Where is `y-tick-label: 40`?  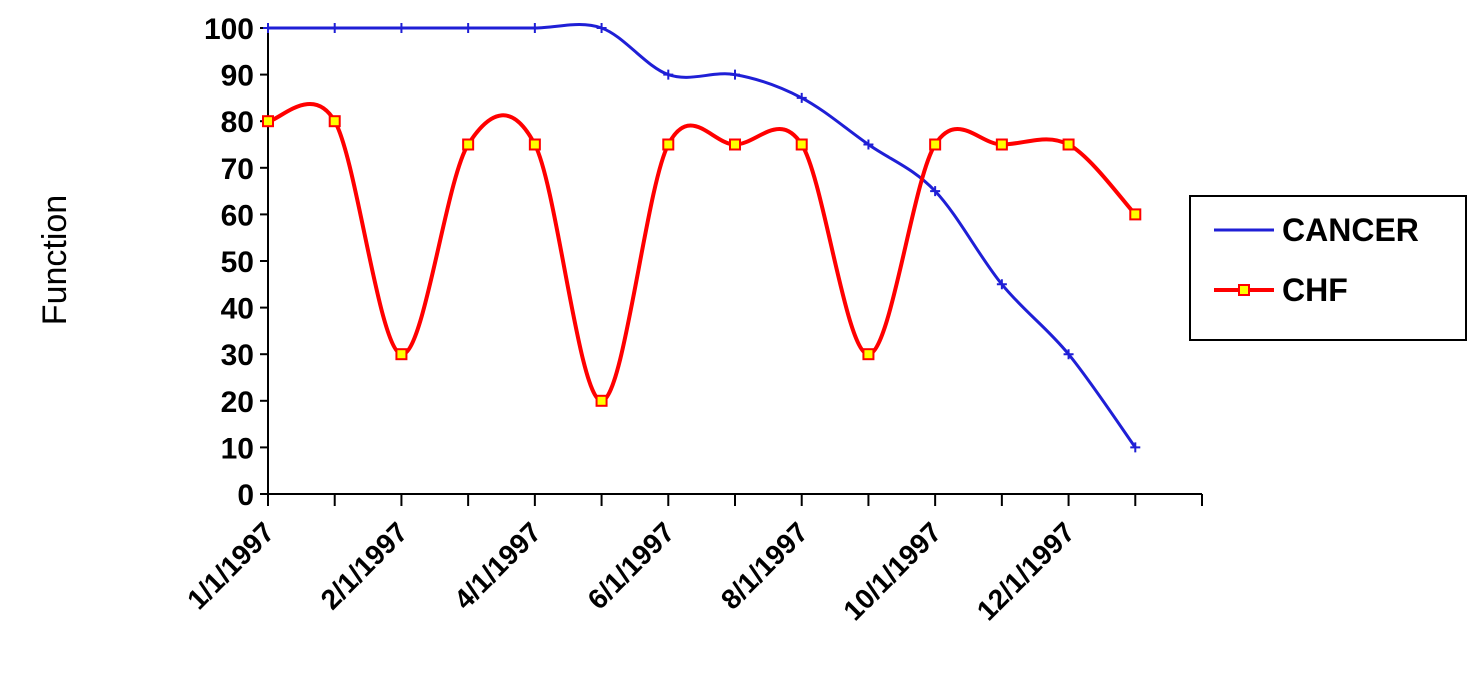
y-tick-label: 40 is located at coordinates (237, 309).